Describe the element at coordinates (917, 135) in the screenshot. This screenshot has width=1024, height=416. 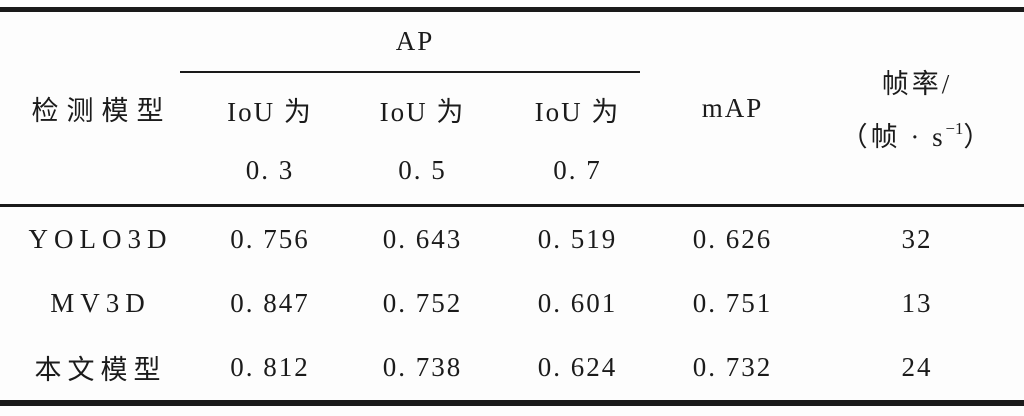
I see `framerate-unit: （帧 · s−1）` at that location.